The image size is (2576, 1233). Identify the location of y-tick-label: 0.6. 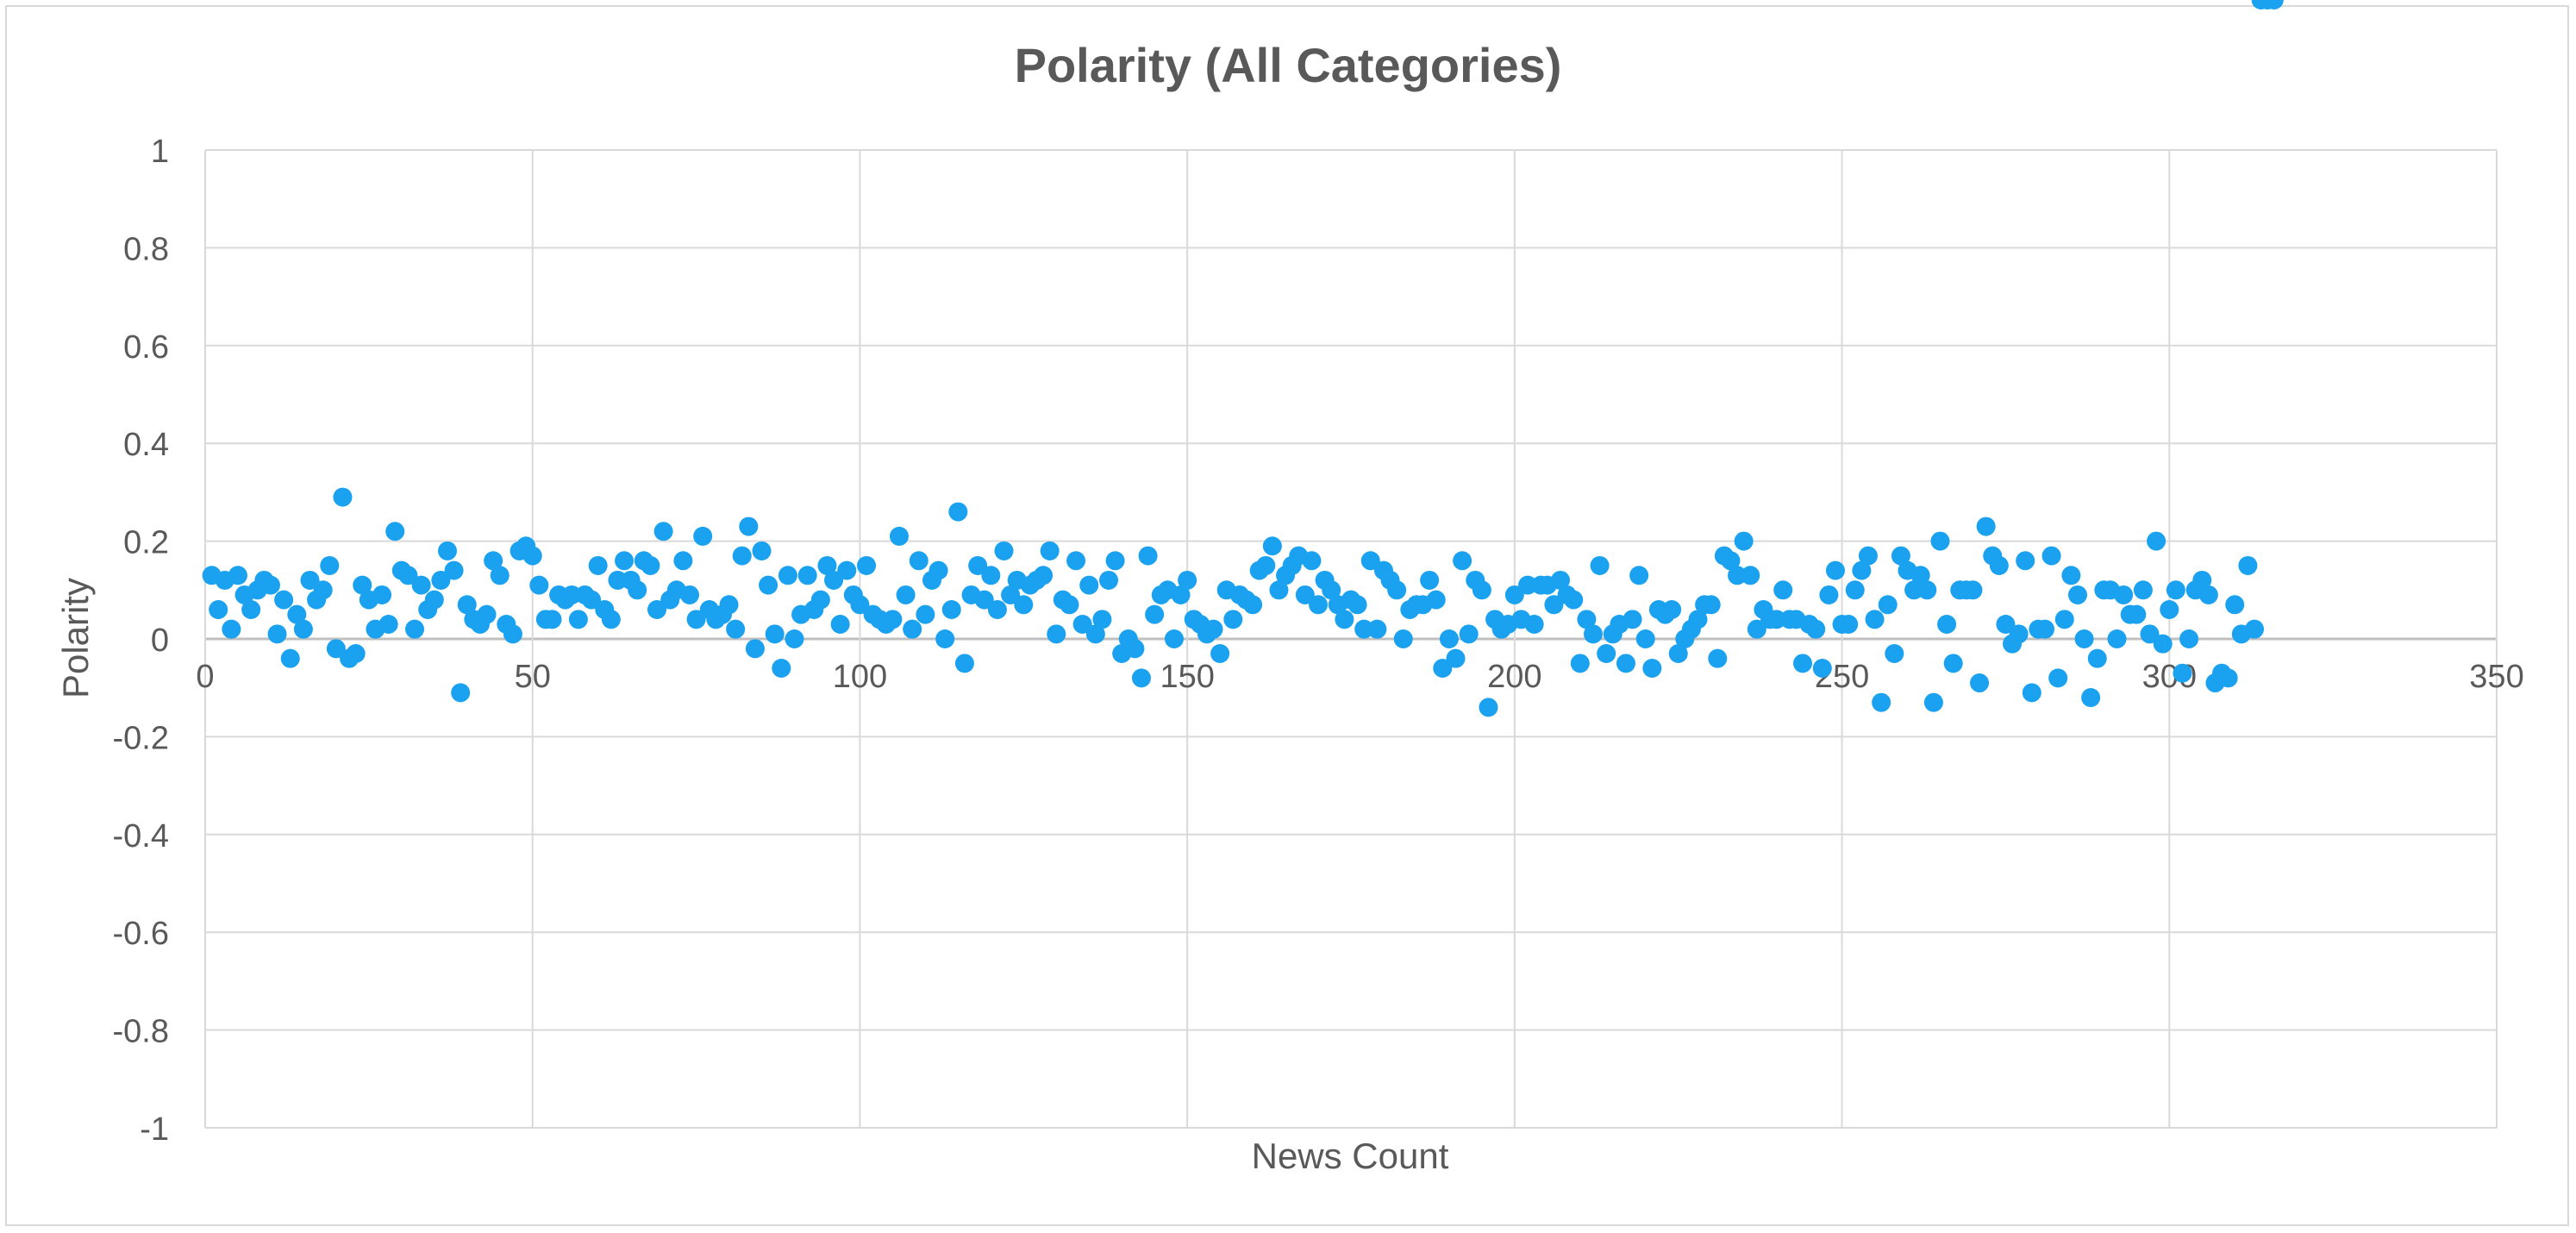
(146, 347).